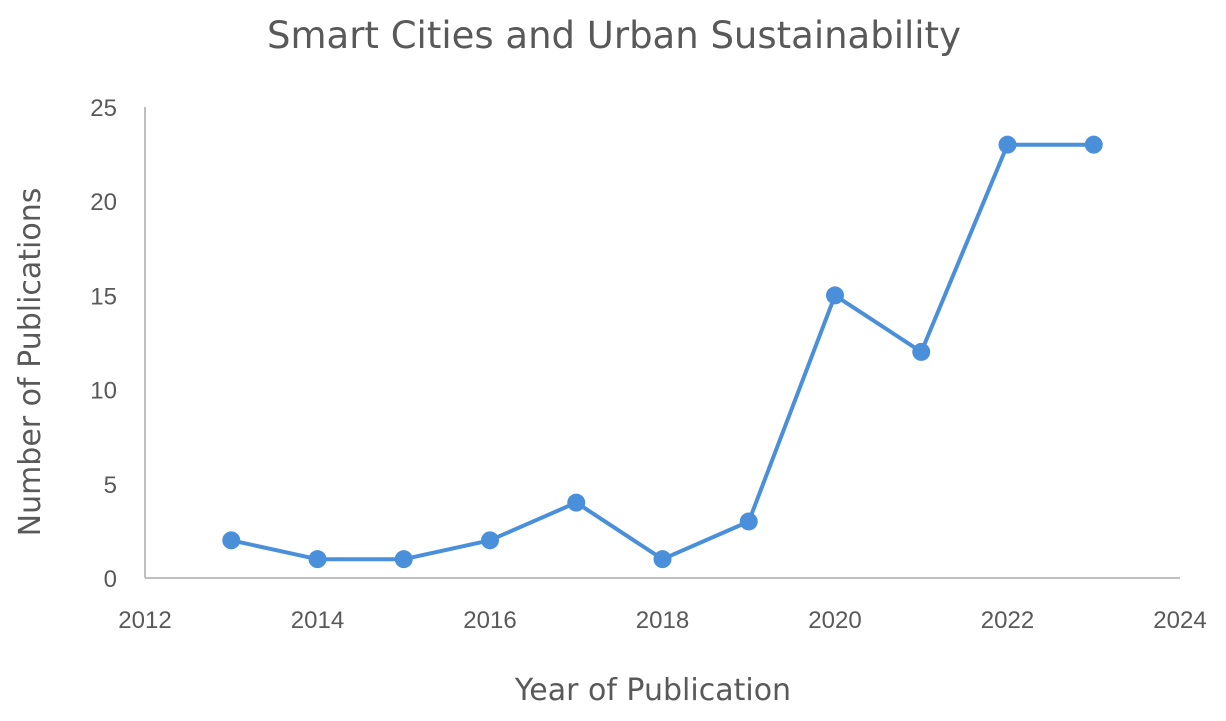 Image resolution: width=1226 pixels, height=721 pixels. What do you see at coordinates (834, 620) in the screenshot?
I see `x-tick-label: 2020` at bounding box center [834, 620].